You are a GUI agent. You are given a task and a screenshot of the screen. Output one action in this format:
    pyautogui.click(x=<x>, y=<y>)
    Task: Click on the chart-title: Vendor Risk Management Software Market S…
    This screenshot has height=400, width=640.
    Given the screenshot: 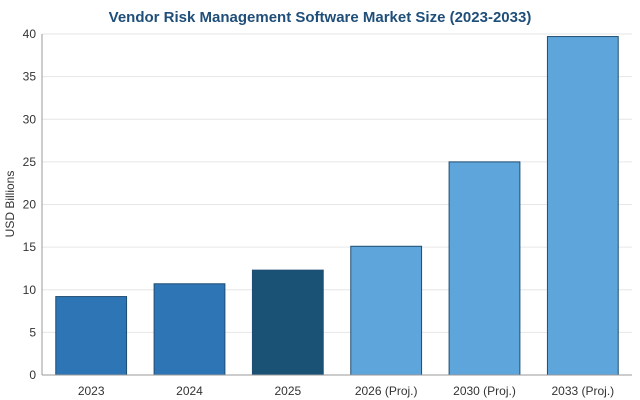 What is the action you would take?
    pyautogui.click(x=320, y=17)
    